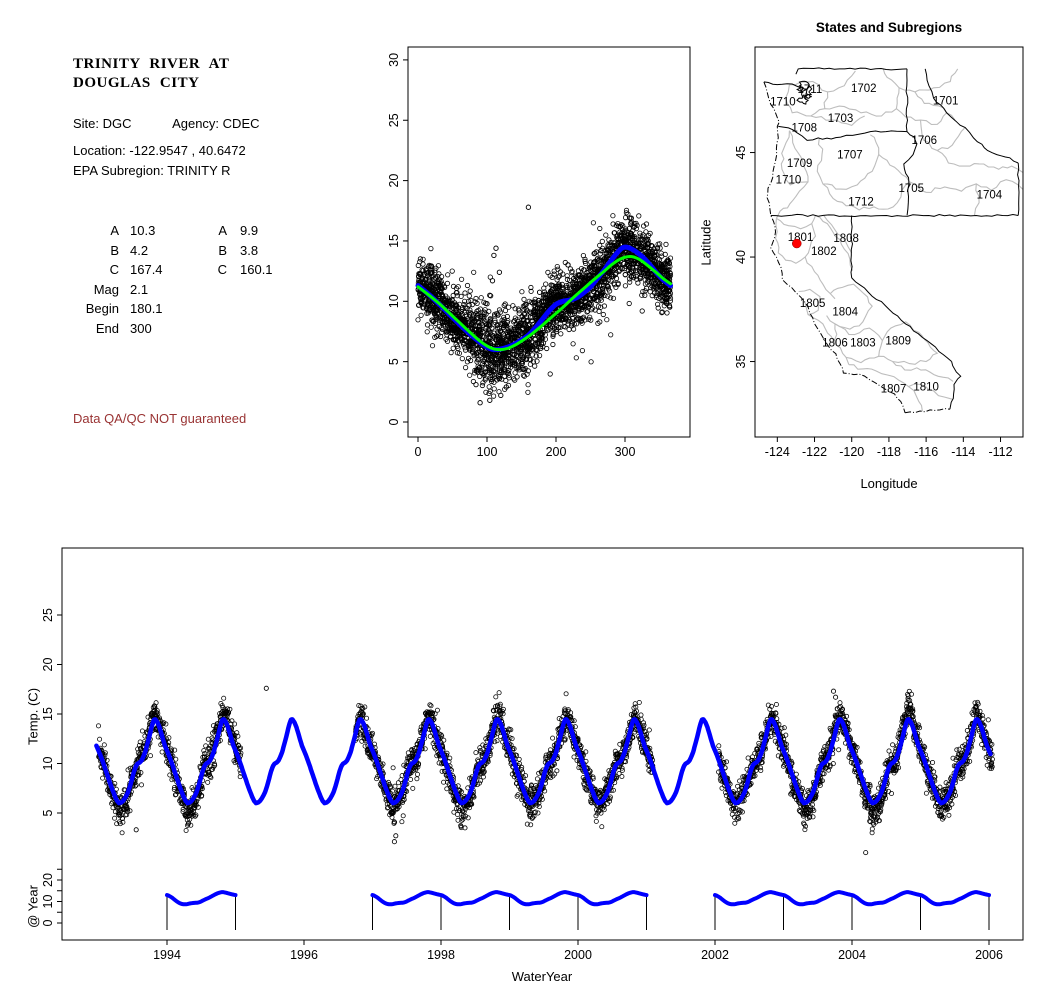 The width and height of the screenshot is (1038, 1001). I want to click on tick-label: 300, so click(625, 452).